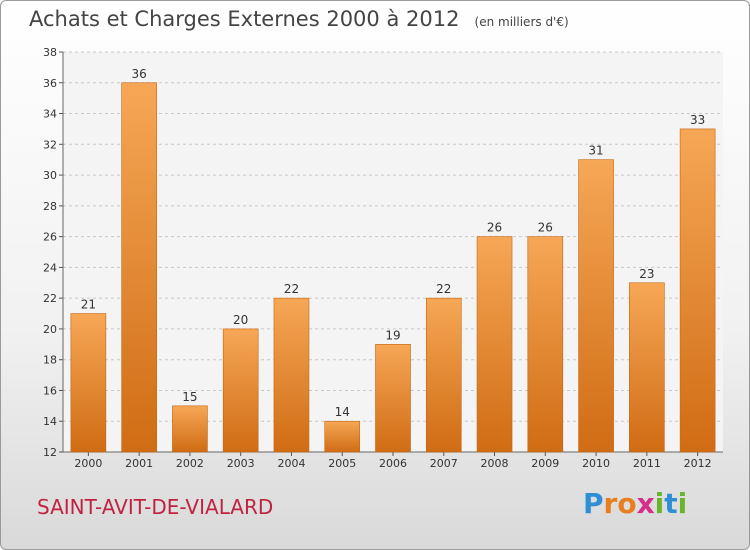 This screenshot has height=550, width=750. Describe the element at coordinates (139, 267) in the screenshot. I see `bar-2001` at that location.